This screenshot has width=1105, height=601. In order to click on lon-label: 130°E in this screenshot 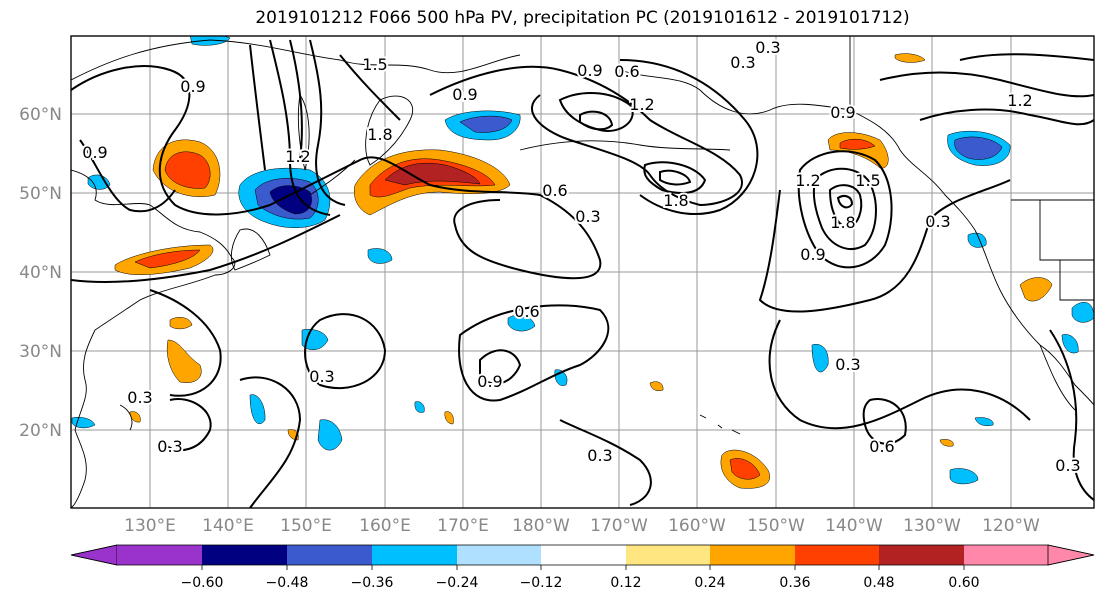, I will do `click(150, 526)`.